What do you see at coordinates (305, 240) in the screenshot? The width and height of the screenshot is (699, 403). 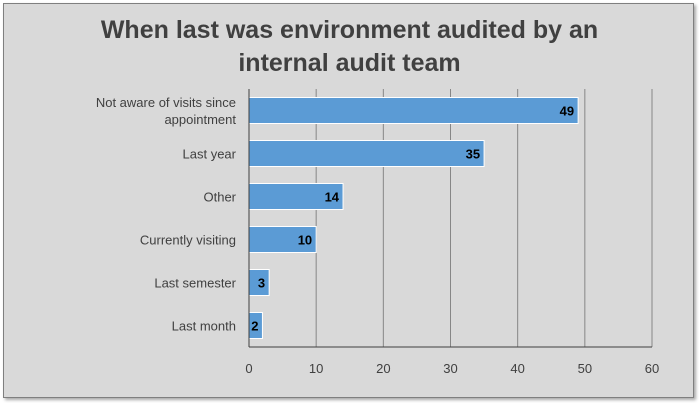 I see `data-label: 10` at bounding box center [305, 240].